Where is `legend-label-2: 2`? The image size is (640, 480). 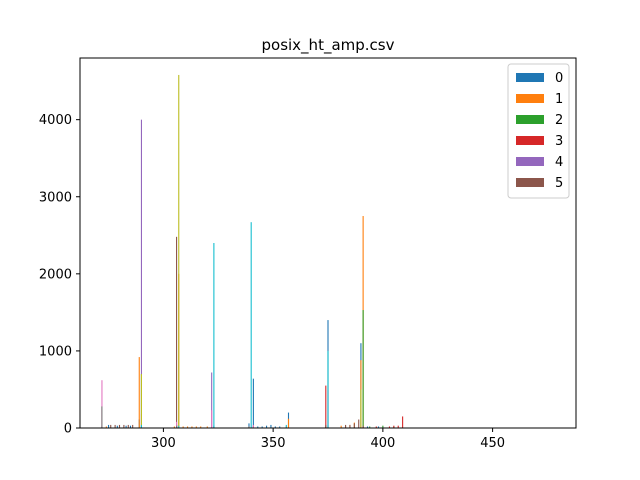
legend-label-2: 2 is located at coordinates (559, 120).